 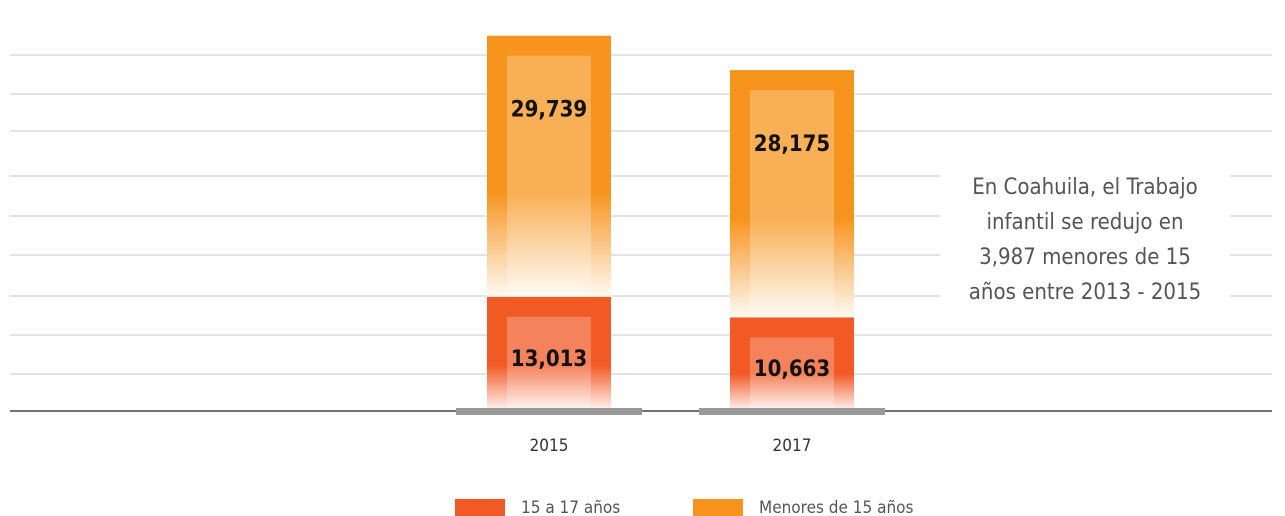 I want to click on legend-label: 15 a 17 años, so click(x=570, y=507).